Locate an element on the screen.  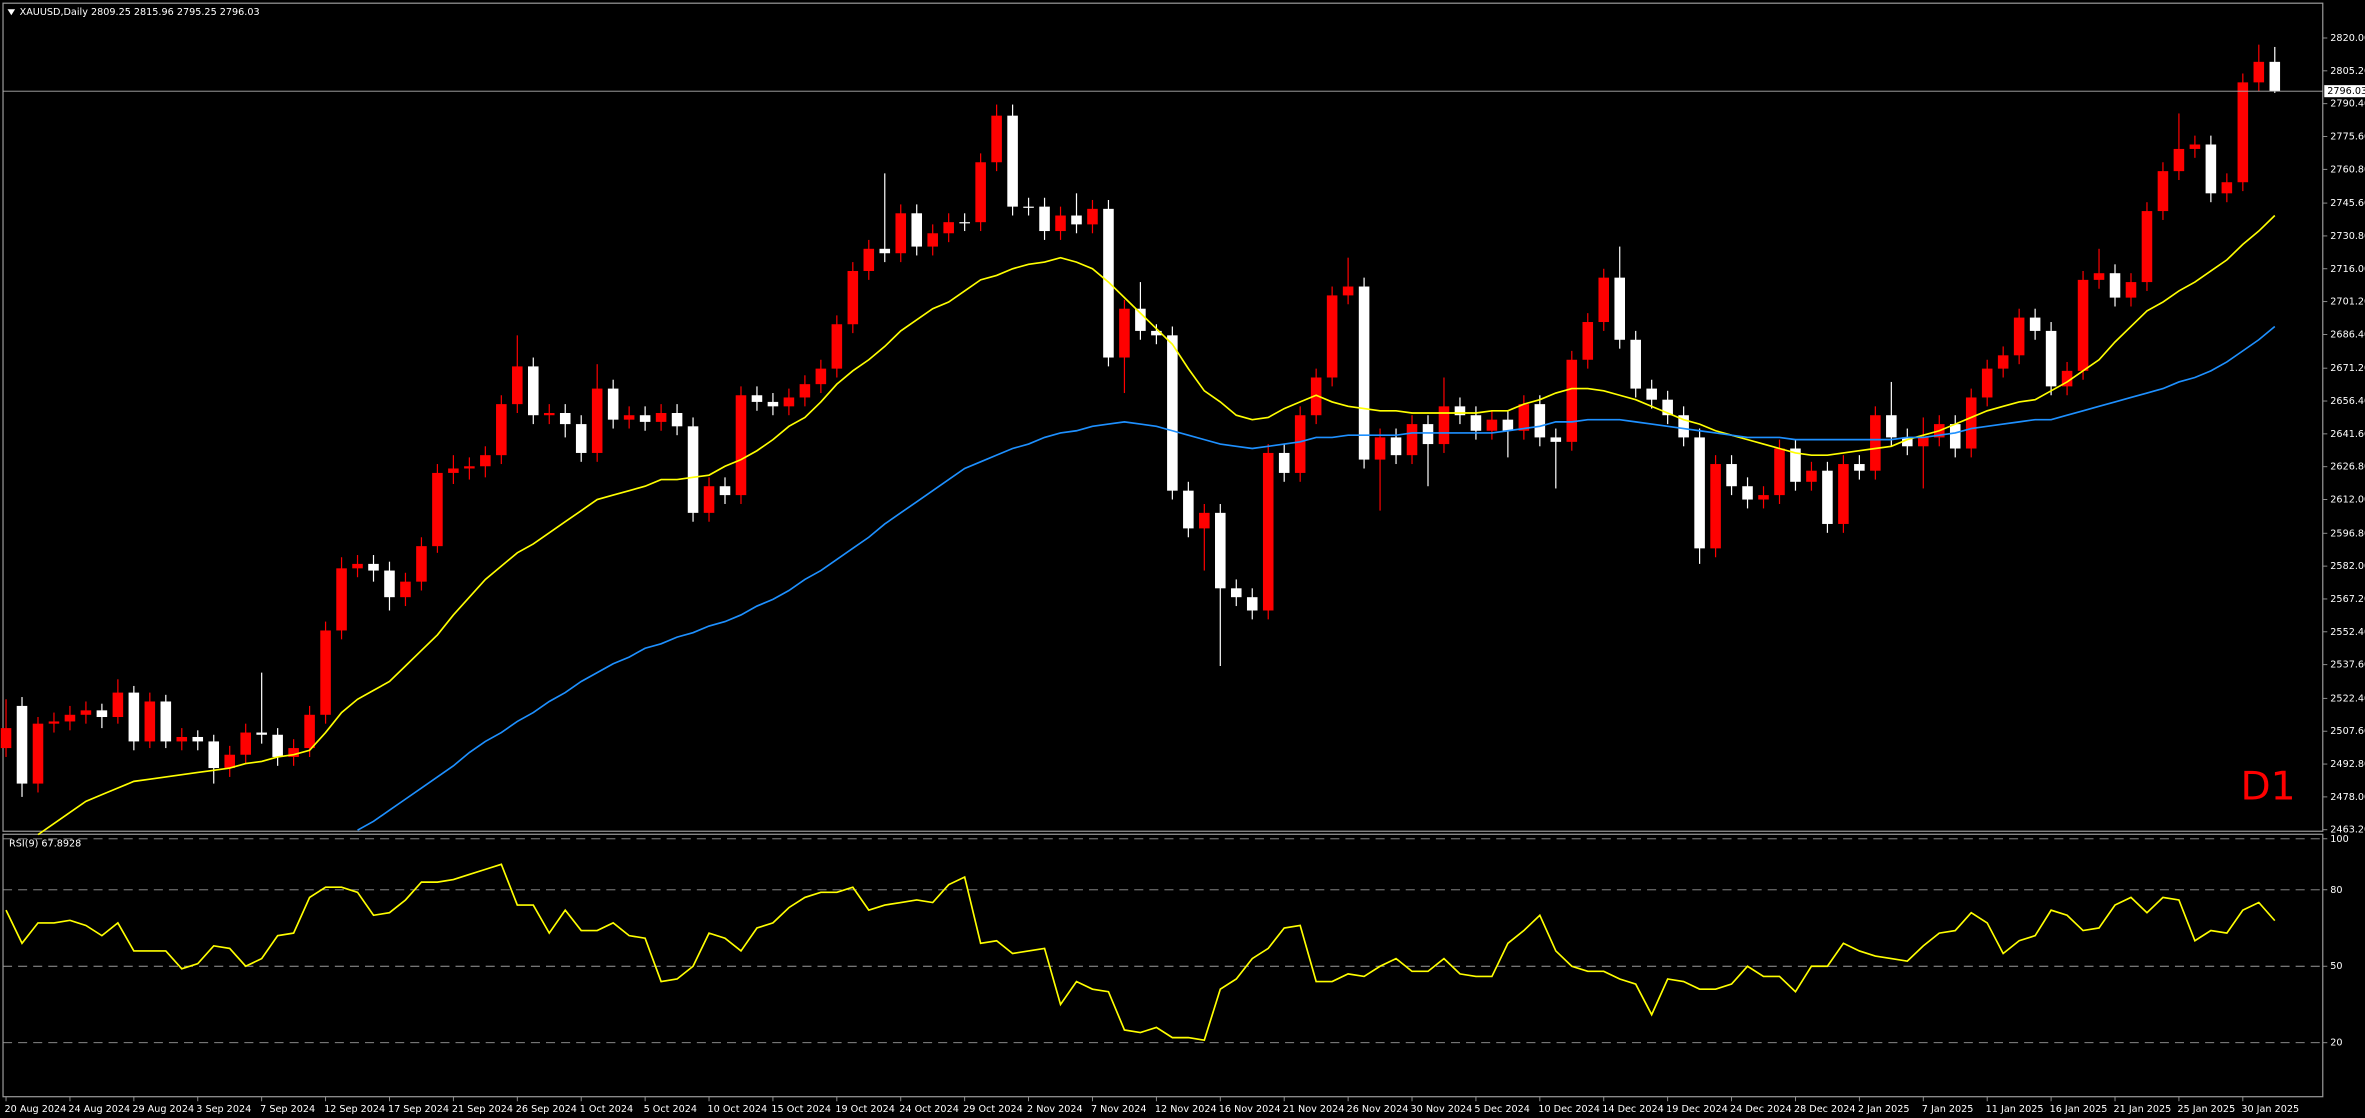
x-tick-label: 21 Nov 2024 is located at coordinates (1314, 1109).